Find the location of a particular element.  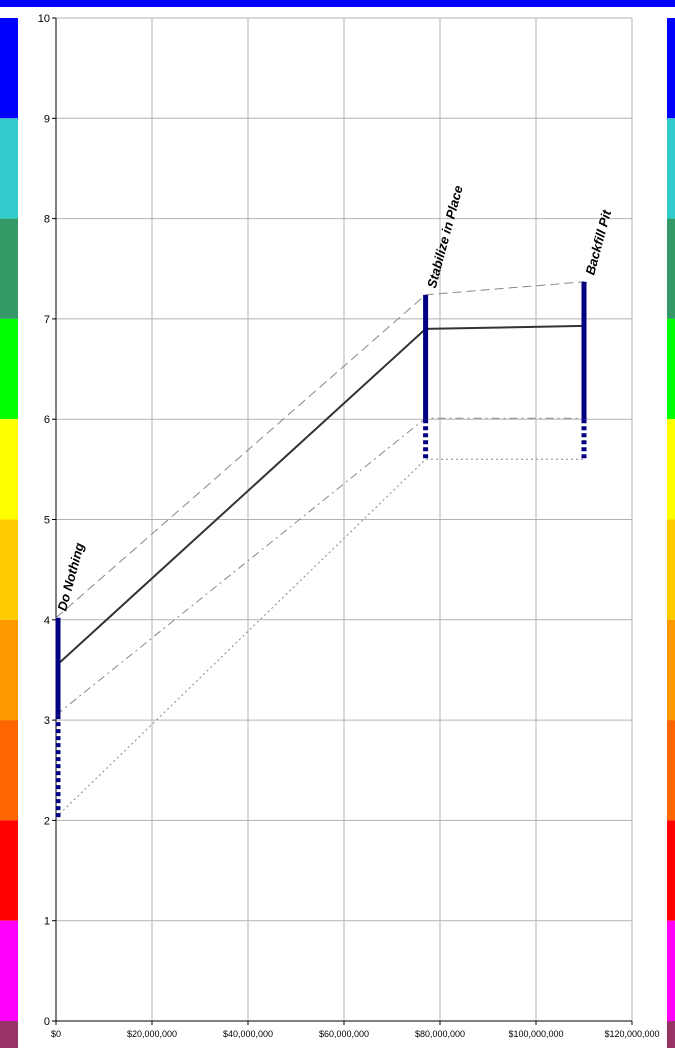

x-tick-label-6: $120,000,000 is located at coordinates (631, 1034).